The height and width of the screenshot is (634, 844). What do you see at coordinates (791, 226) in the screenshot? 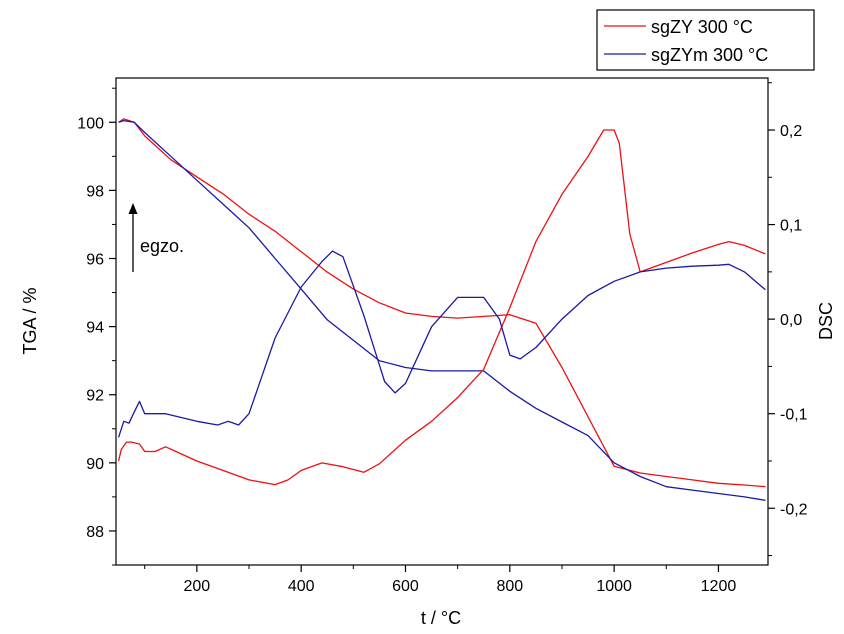
I see `y-right-tick-label: 0,1` at bounding box center [791, 226].